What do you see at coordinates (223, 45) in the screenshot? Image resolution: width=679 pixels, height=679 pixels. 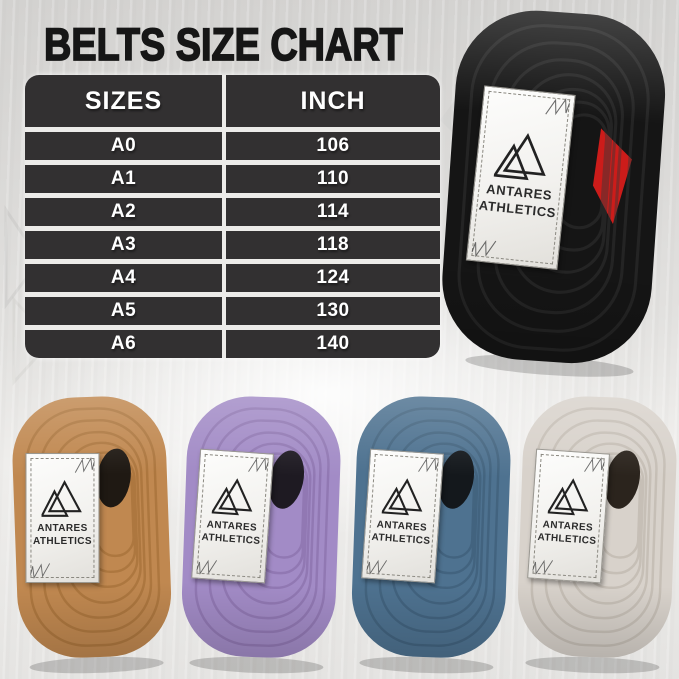 I see `page-title: BELTS SIZE CHART` at bounding box center [223, 45].